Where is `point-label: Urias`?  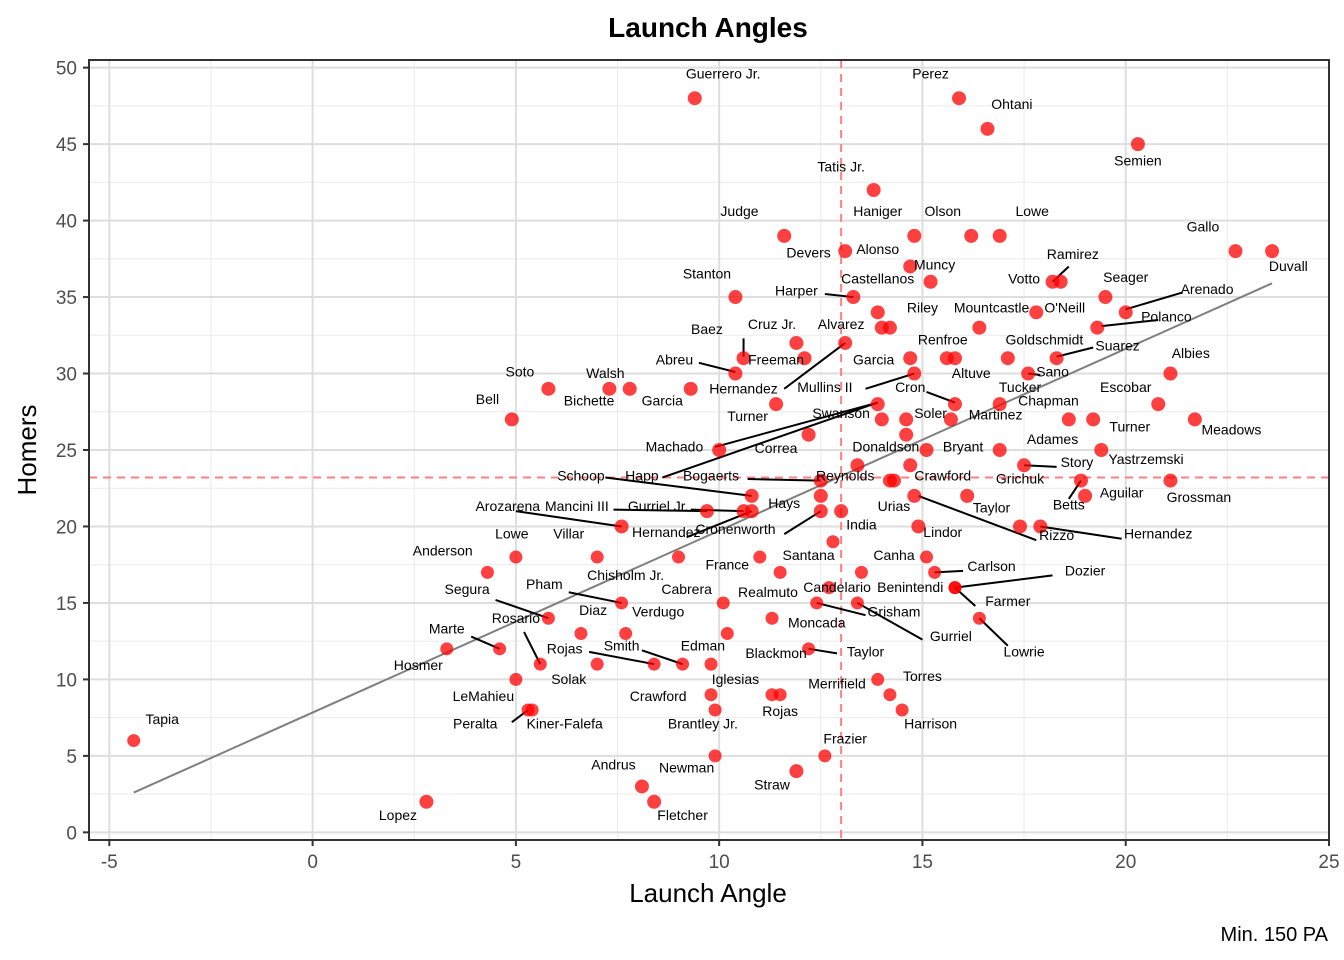
point-label: Urias is located at coordinates (894, 506).